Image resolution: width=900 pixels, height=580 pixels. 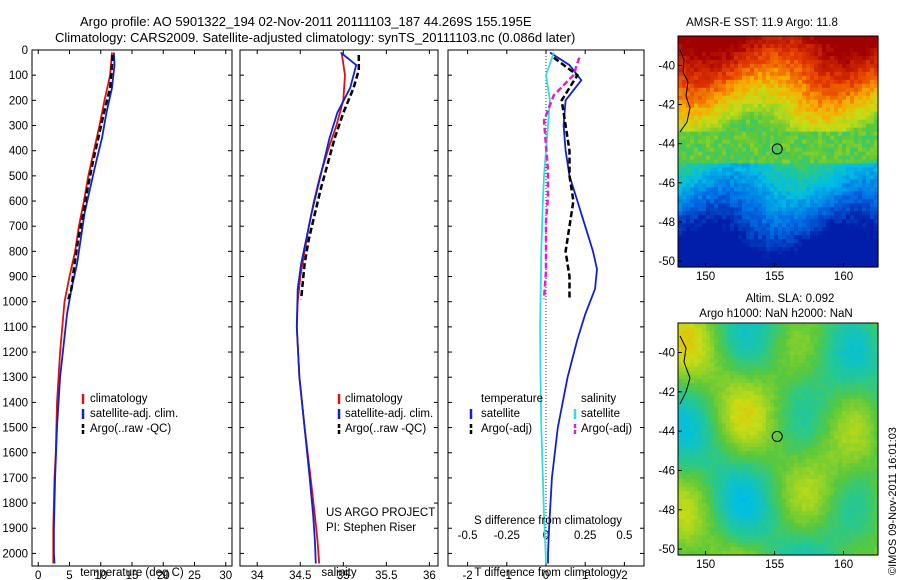 I want to click on difference-x2label: S difference from climatology, so click(x=548, y=521).